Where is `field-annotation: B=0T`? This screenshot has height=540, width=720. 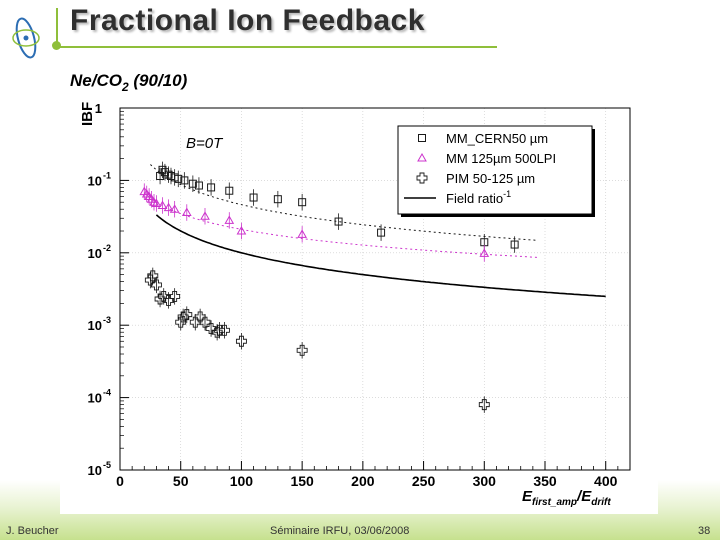 field-annotation: B=0T is located at coordinates (205, 143).